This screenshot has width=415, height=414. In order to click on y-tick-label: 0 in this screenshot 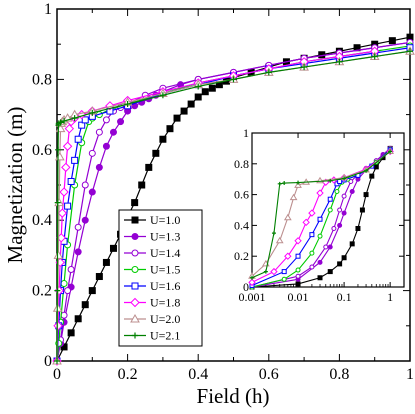, I will do `click(48, 361)`.